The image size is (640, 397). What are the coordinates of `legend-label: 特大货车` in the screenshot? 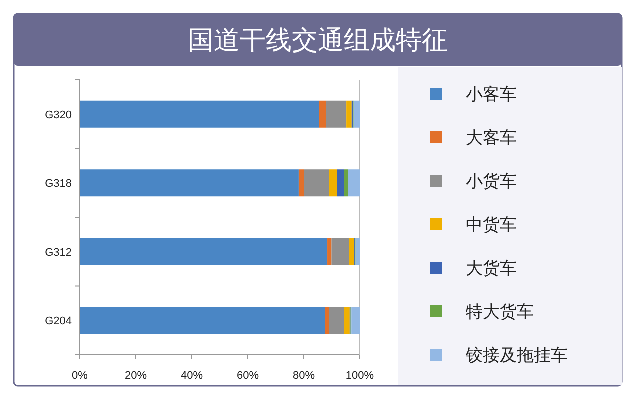 It's located at (500, 312).